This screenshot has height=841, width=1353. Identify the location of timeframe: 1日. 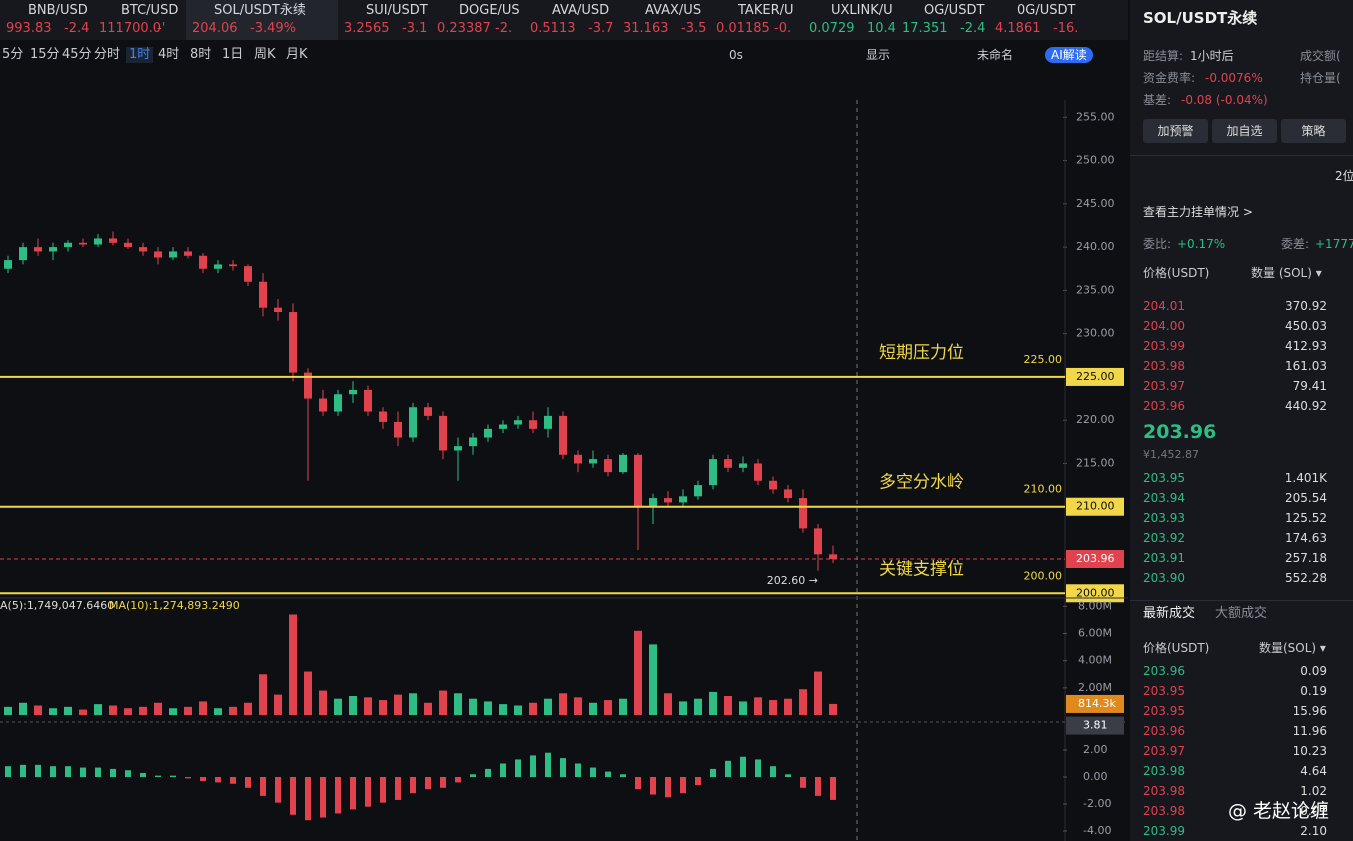
(233, 54).